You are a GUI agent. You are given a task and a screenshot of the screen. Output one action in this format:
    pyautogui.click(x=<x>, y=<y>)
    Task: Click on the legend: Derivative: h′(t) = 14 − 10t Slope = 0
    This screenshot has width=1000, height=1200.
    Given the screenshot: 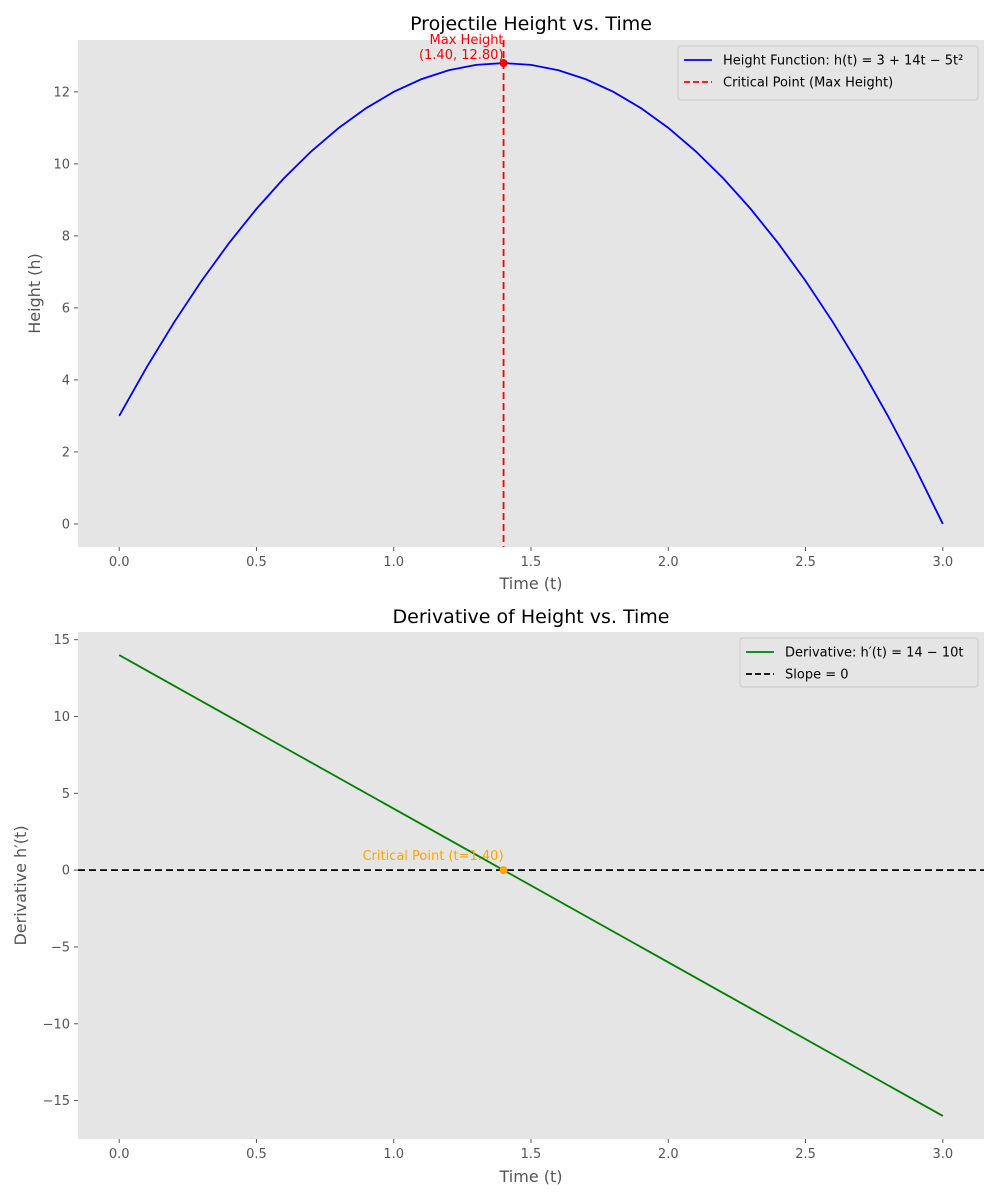 What is the action you would take?
    pyautogui.click(x=859, y=662)
    